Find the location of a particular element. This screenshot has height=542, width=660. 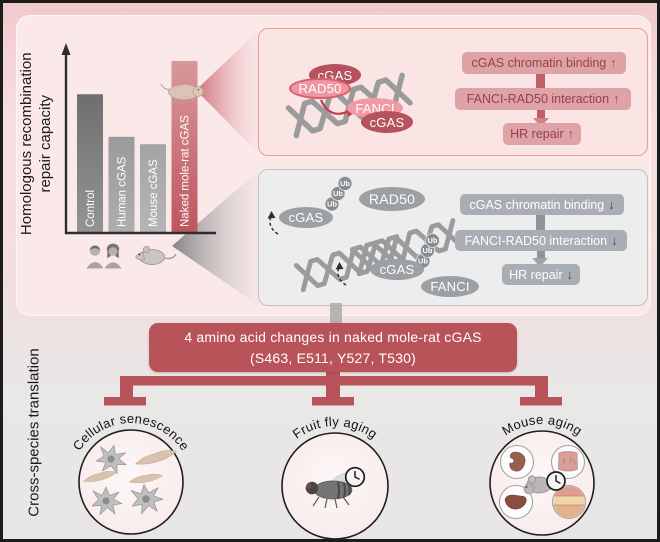

hr-axis-label-line1: Homologous recombination is located at coordinates (26, 144).